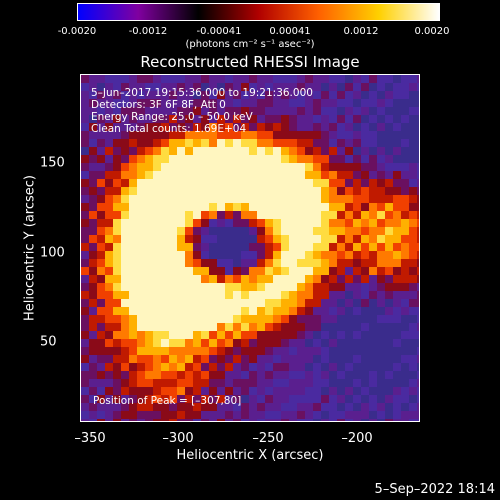 The width and height of the screenshot is (500, 500). I want to click on colorbar-tick: -0.0020, so click(77, 31).